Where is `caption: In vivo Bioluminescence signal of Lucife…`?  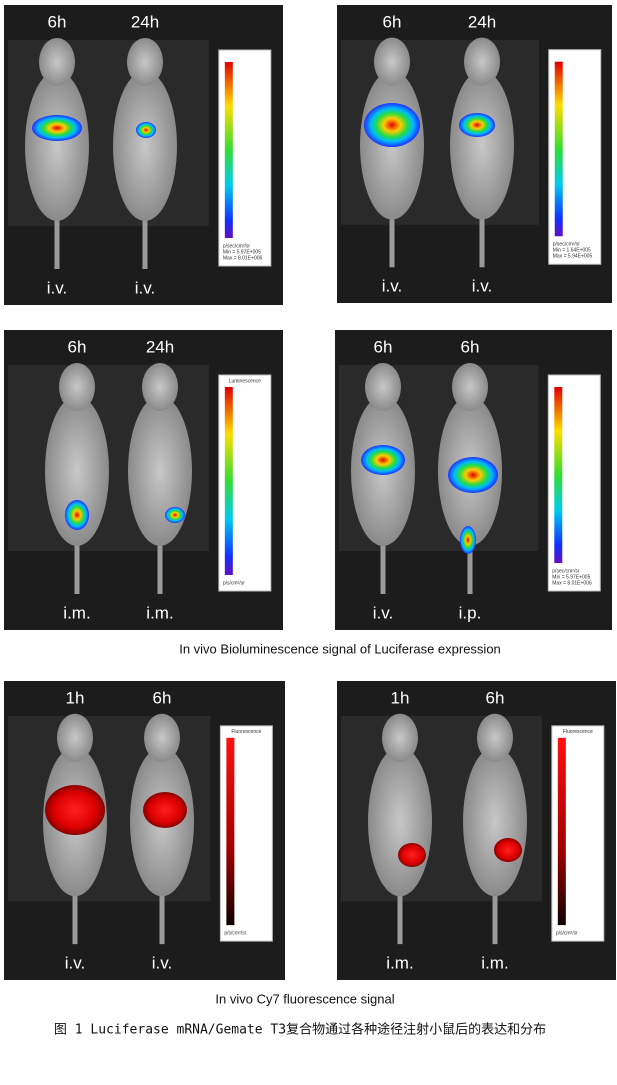 caption: In vivo Bioluminescence signal of Lucife… is located at coordinates (340, 648).